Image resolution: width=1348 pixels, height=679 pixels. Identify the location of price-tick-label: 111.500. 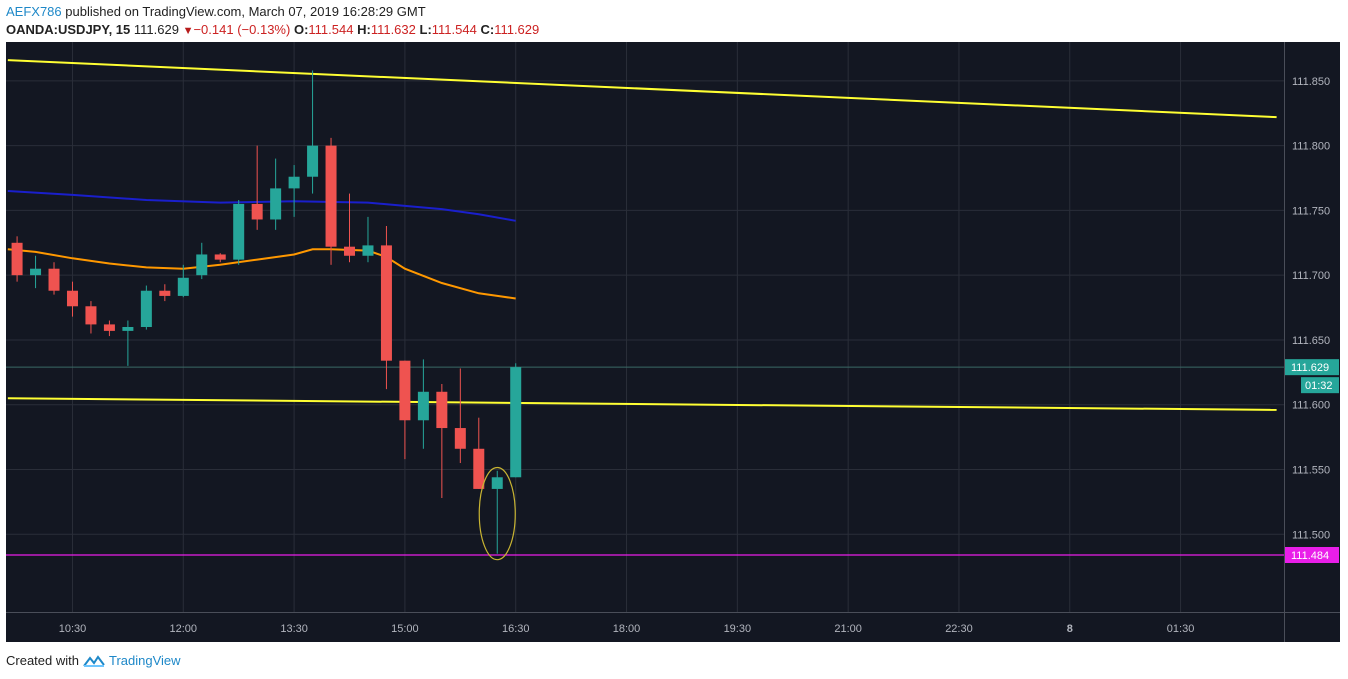
(1311, 535).